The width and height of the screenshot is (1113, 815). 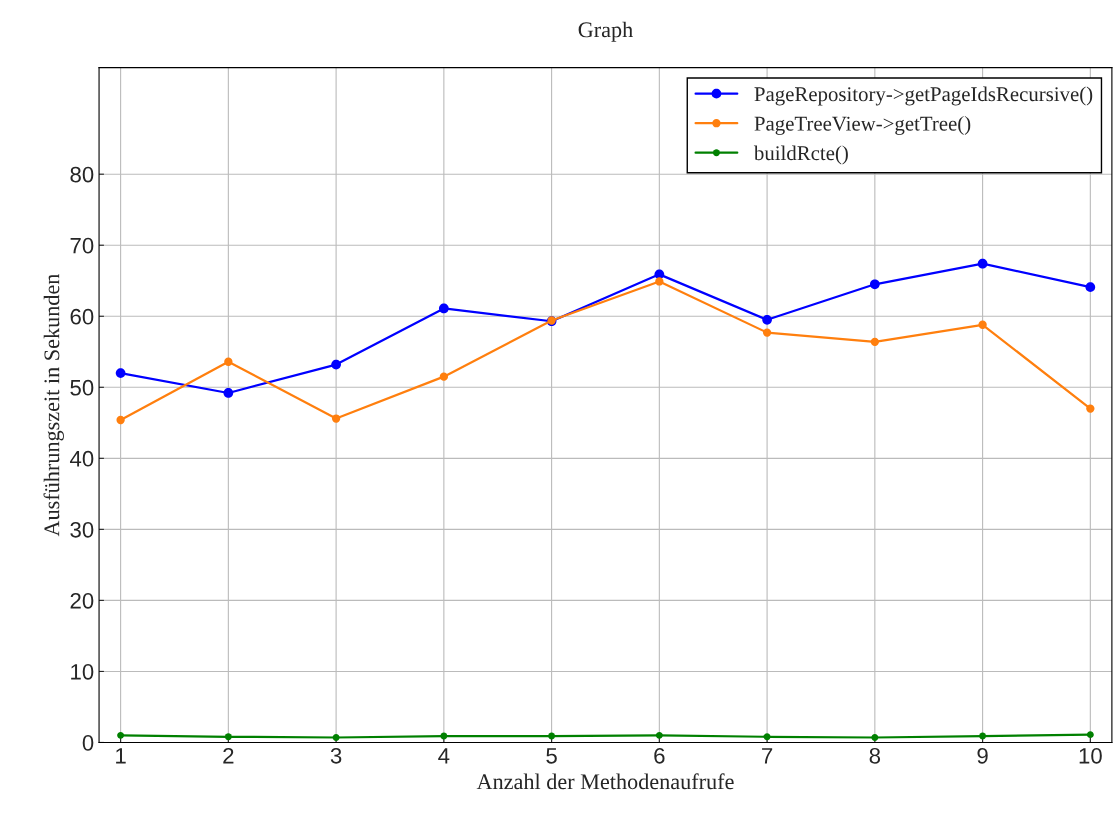 What do you see at coordinates (121, 756) in the screenshot?
I see `x-tick-label: 1` at bounding box center [121, 756].